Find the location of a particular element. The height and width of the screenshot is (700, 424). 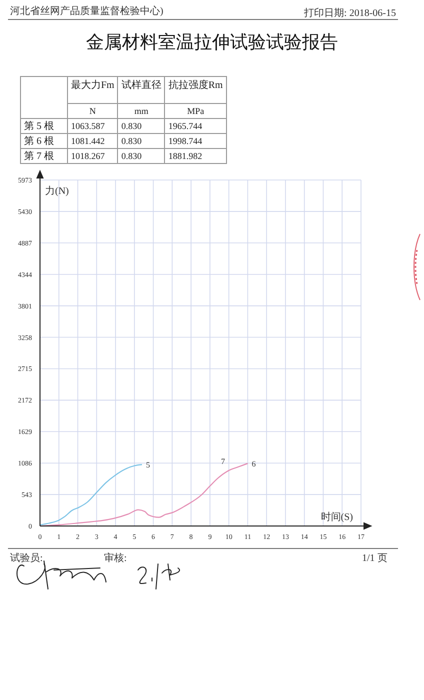

text: 1018.267 is located at coordinates (88, 155).